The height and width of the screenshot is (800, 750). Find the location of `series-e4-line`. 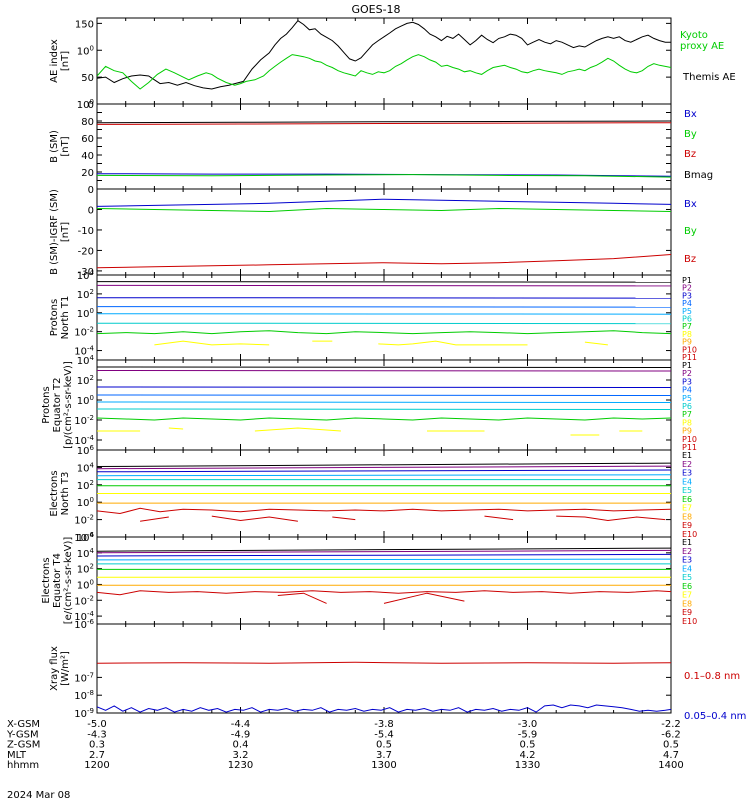

series-e4-line is located at coordinates (384, 475).